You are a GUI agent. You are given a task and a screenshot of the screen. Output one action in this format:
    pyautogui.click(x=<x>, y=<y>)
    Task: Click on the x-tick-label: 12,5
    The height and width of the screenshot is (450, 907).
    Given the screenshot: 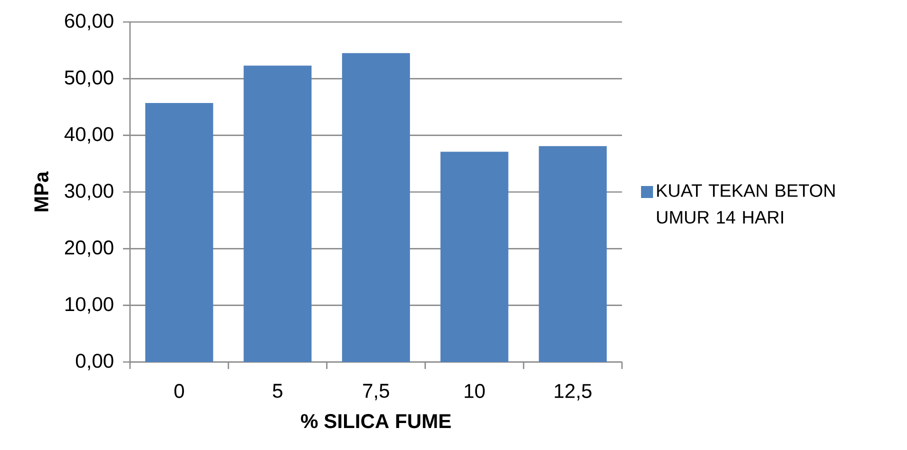 What is the action you would take?
    pyautogui.click(x=573, y=392)
    